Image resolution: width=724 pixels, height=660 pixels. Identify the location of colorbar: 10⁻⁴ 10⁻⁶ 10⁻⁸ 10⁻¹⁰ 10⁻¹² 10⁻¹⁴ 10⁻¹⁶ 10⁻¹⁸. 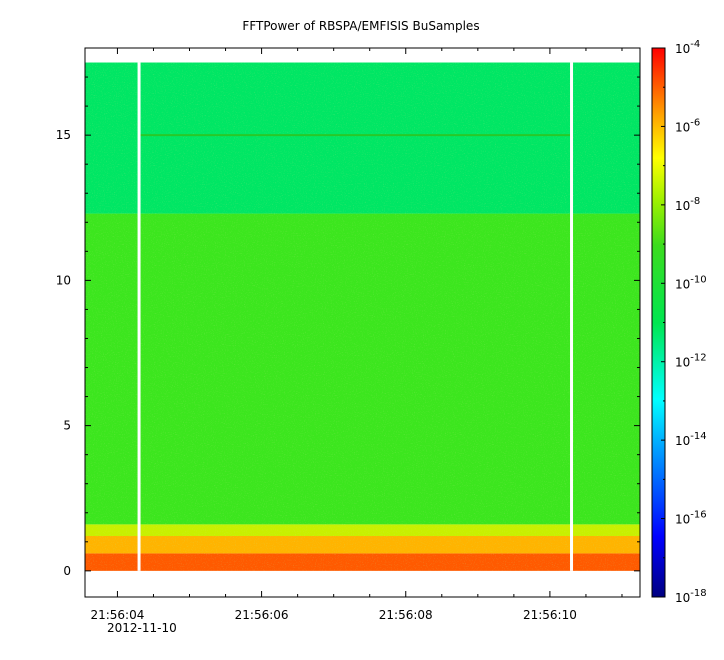
(679, 322).